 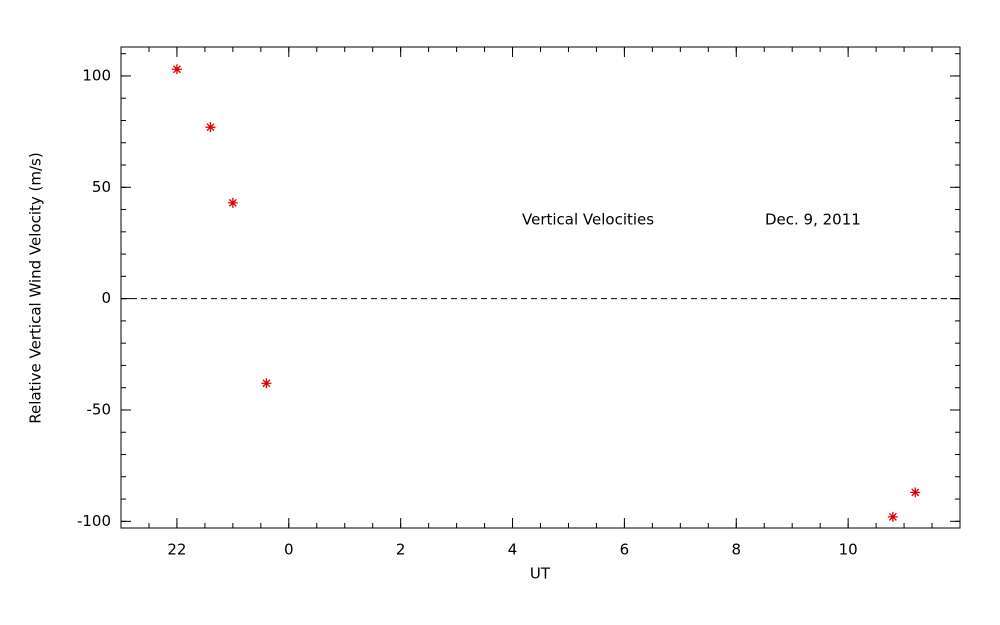 I want to click on x-tick-label: 2, so click(x=401, y=550).